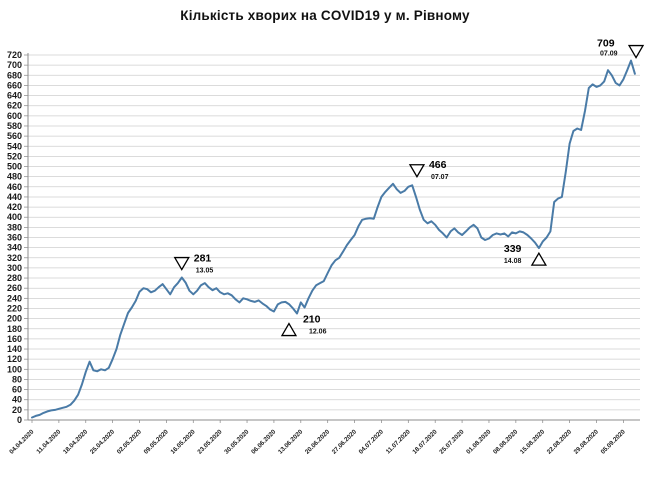 The height and width of the screenshot is (487, 650). I want to click on y-axis-label: 520, so click(14, 156).